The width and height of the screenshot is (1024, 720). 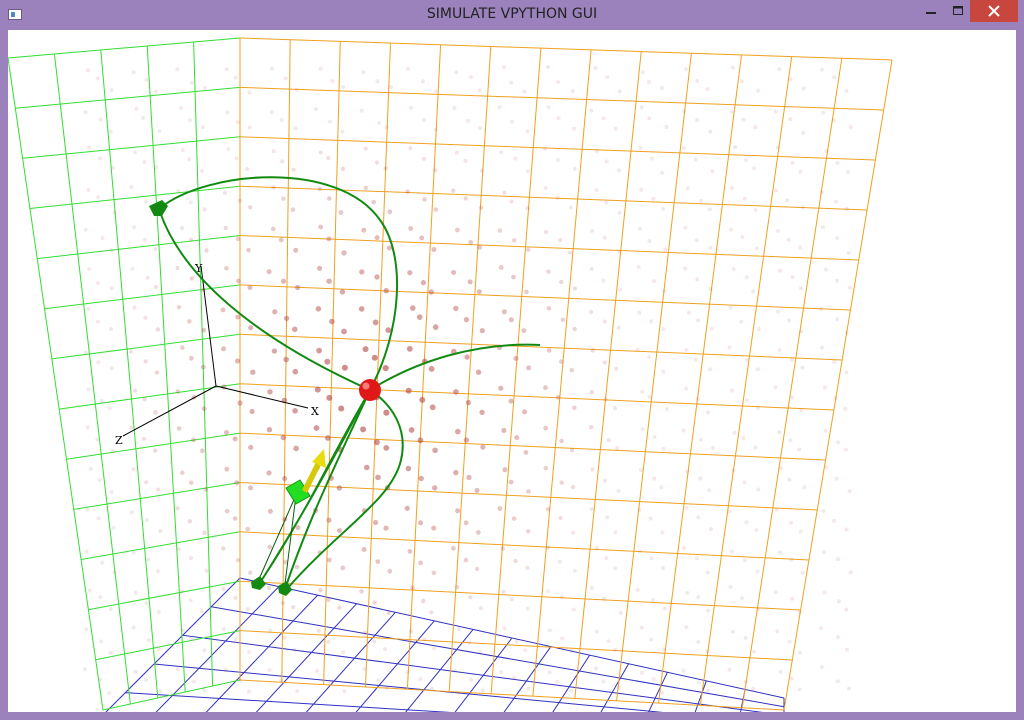 I want to click on app-icon, so click(x=15, y=14).